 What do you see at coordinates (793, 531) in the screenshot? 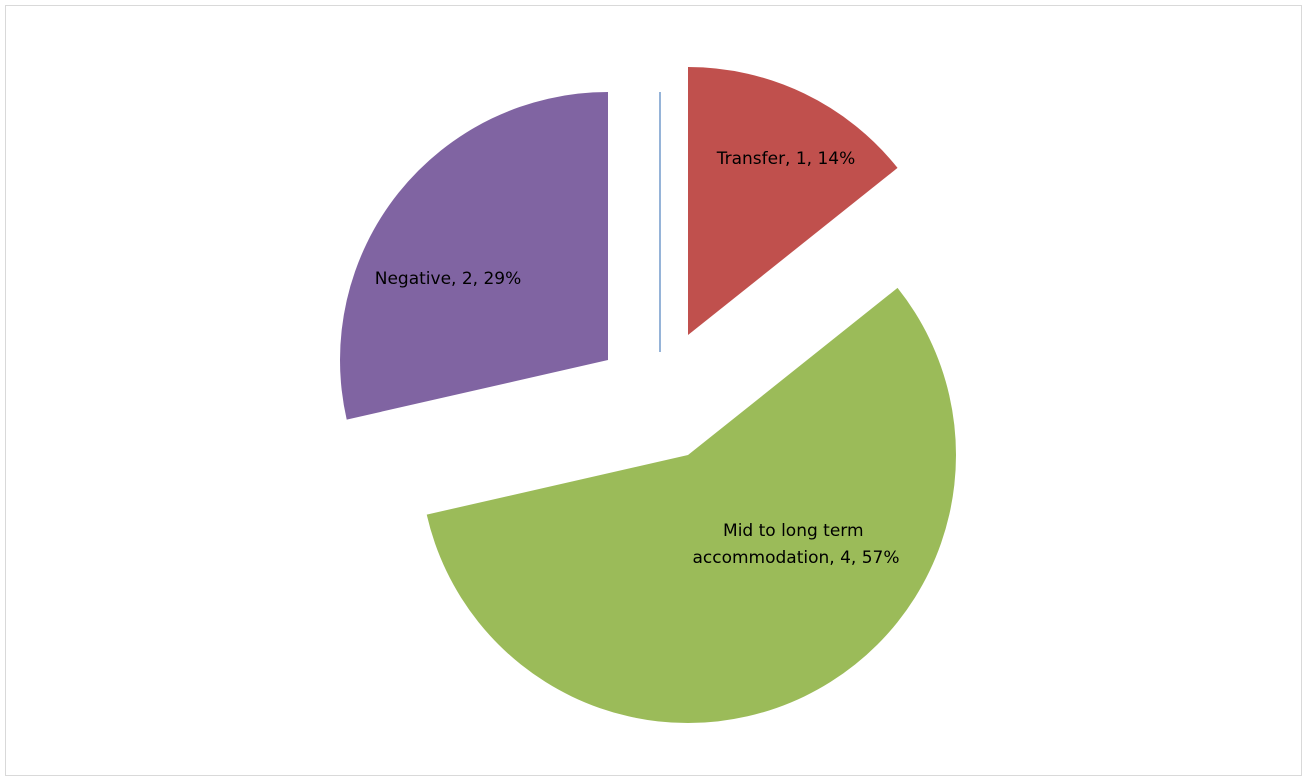
I see `data-label-accommodation-line1: Mid to long term` at bounding box center [793, 531].